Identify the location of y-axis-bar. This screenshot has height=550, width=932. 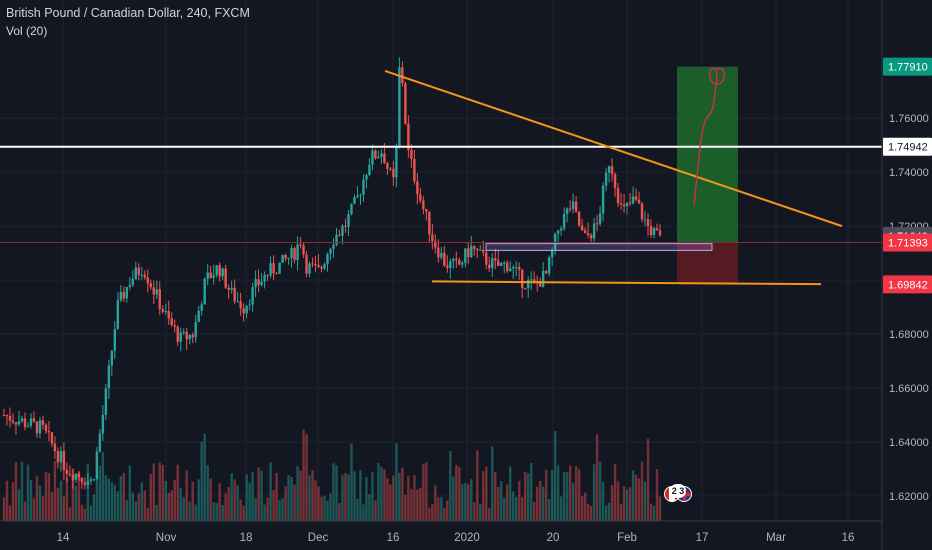
(907, 275).